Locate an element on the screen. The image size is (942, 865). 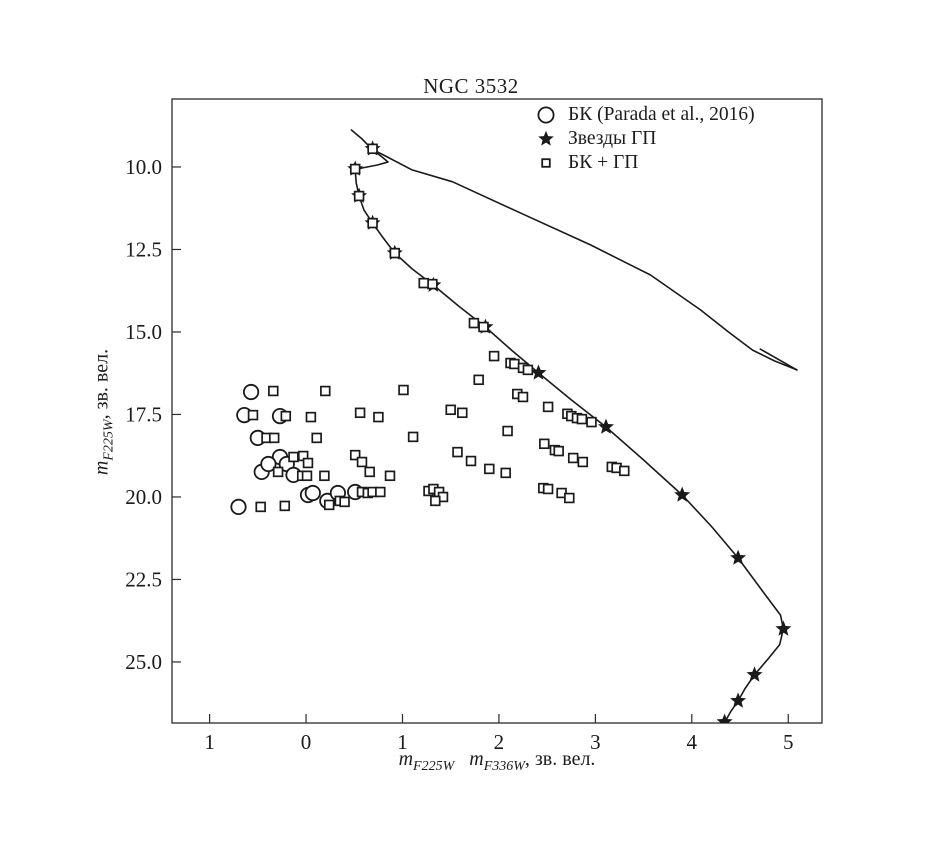
open-square-icon is located at coordinates (546, 163).